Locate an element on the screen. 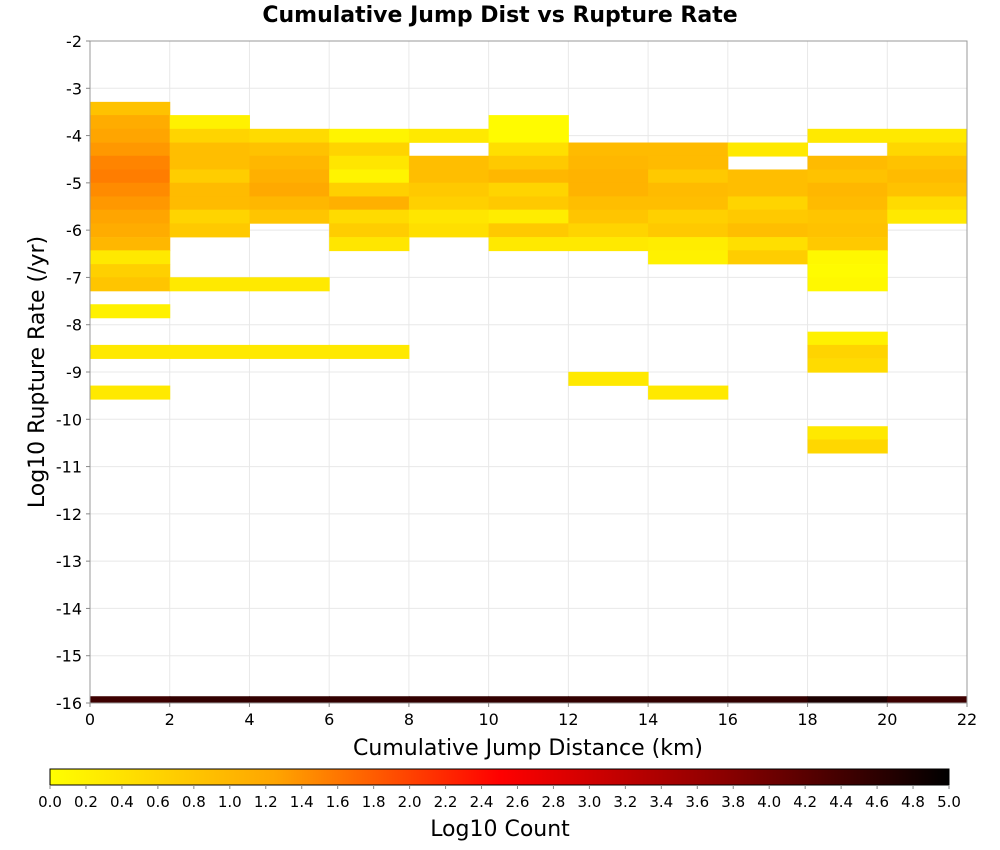 The height and width of the screenshot is (850, 1000). colorbar-tick-label: 2.2 is located at coordinates (446, 802).